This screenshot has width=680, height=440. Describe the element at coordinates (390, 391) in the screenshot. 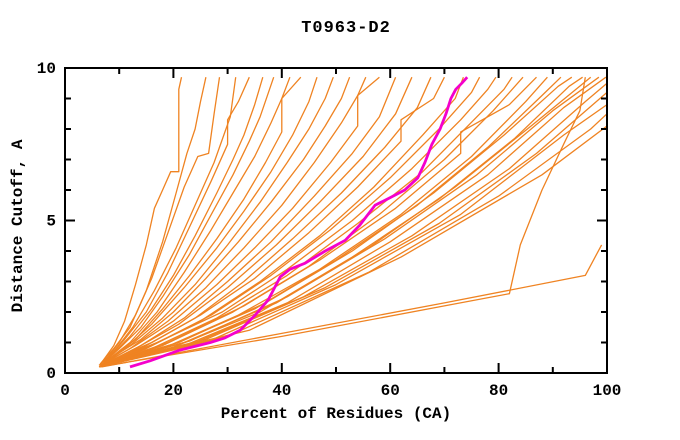

I see `x-tick-label: 60` at that location.